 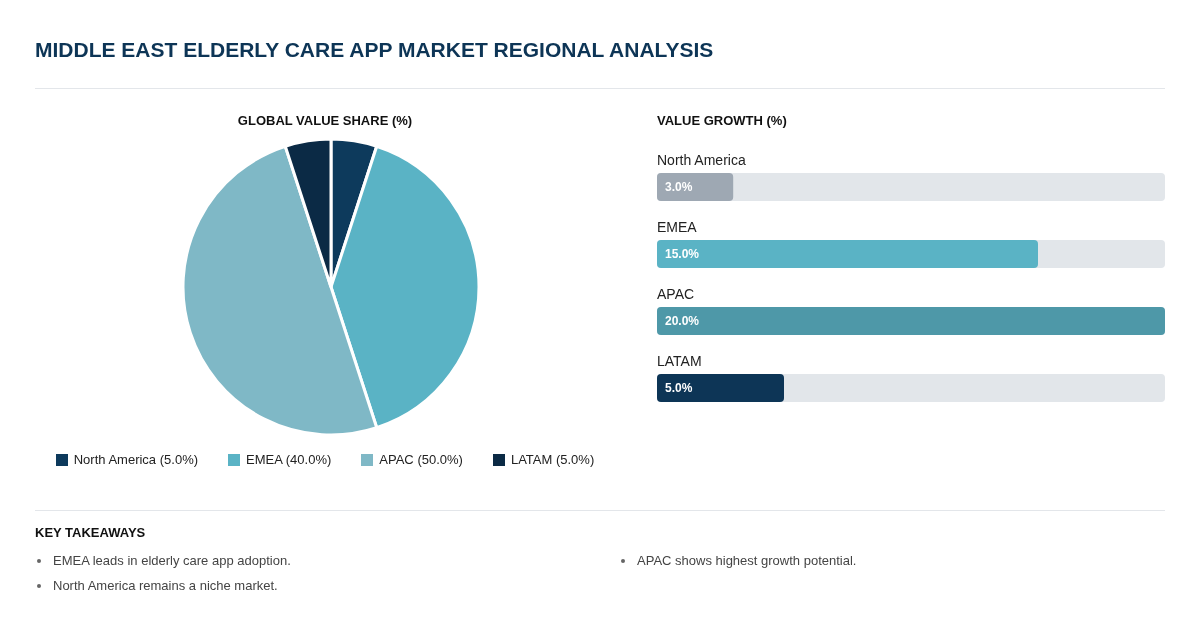 I want to click on text: North America remains a niche market., so click(x=165, y=586).